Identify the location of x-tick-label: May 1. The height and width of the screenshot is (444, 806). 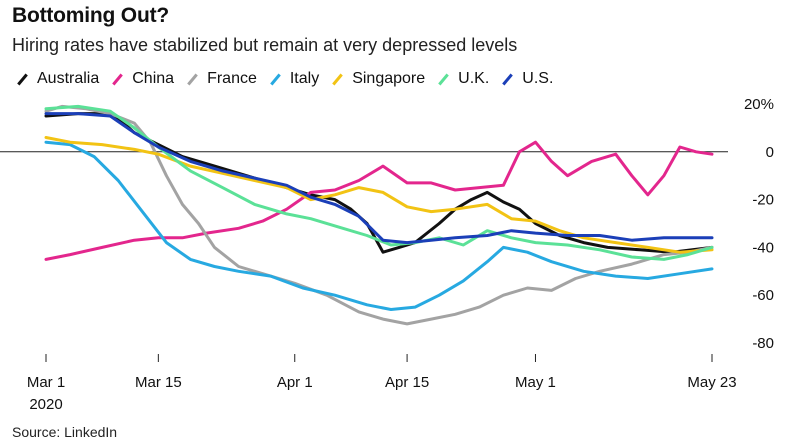
(535, 382).